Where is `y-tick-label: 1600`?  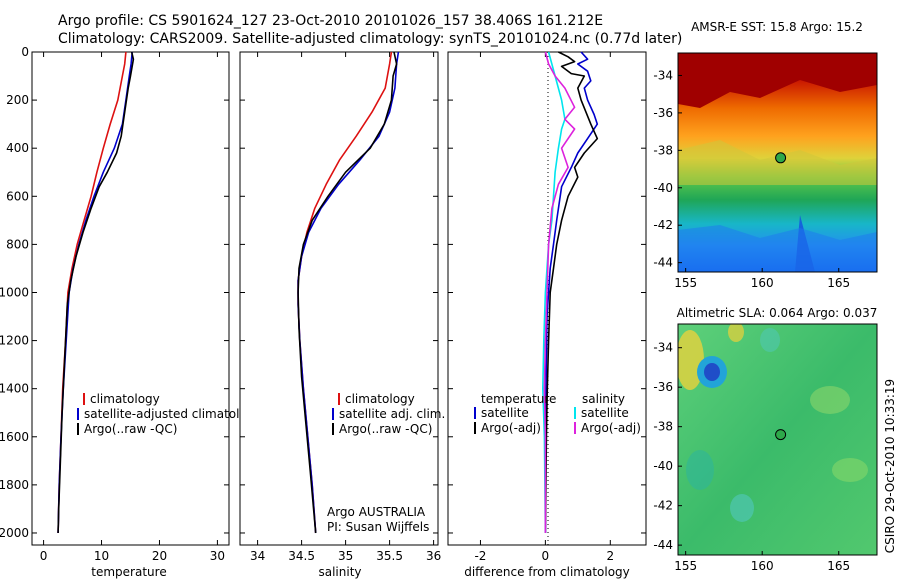 y-tick-label: 1600 is located at coordinates (14, 437).